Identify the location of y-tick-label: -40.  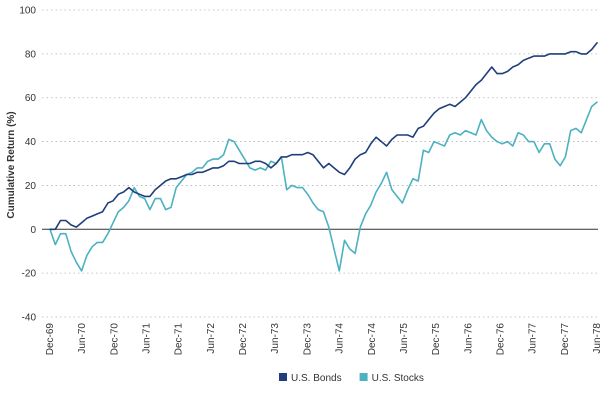
(29, 318).